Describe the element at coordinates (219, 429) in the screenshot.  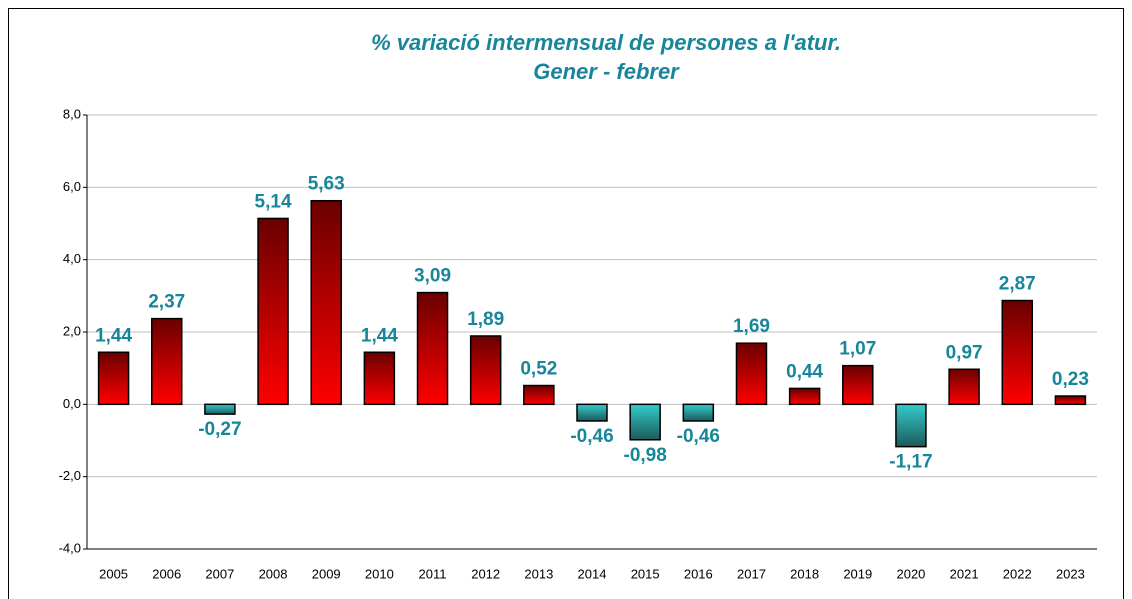
I see `value-label: -0,27` at that location.